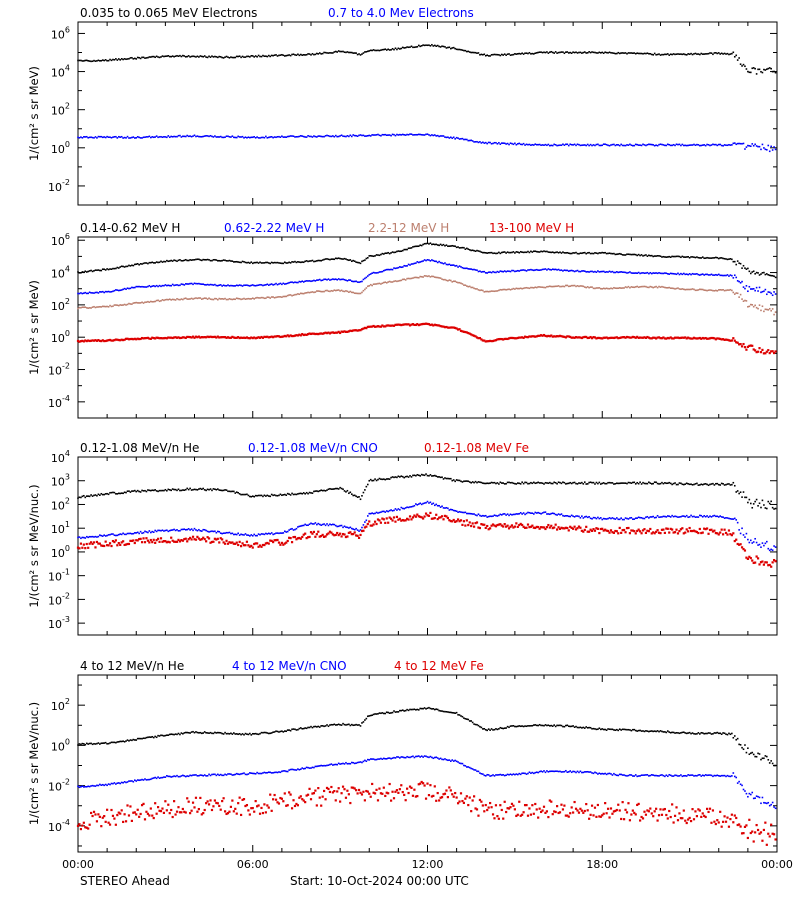  Describe the element at coordinates (60, 457) in the screenshot. I see `y-tick-label: 104` at that location.